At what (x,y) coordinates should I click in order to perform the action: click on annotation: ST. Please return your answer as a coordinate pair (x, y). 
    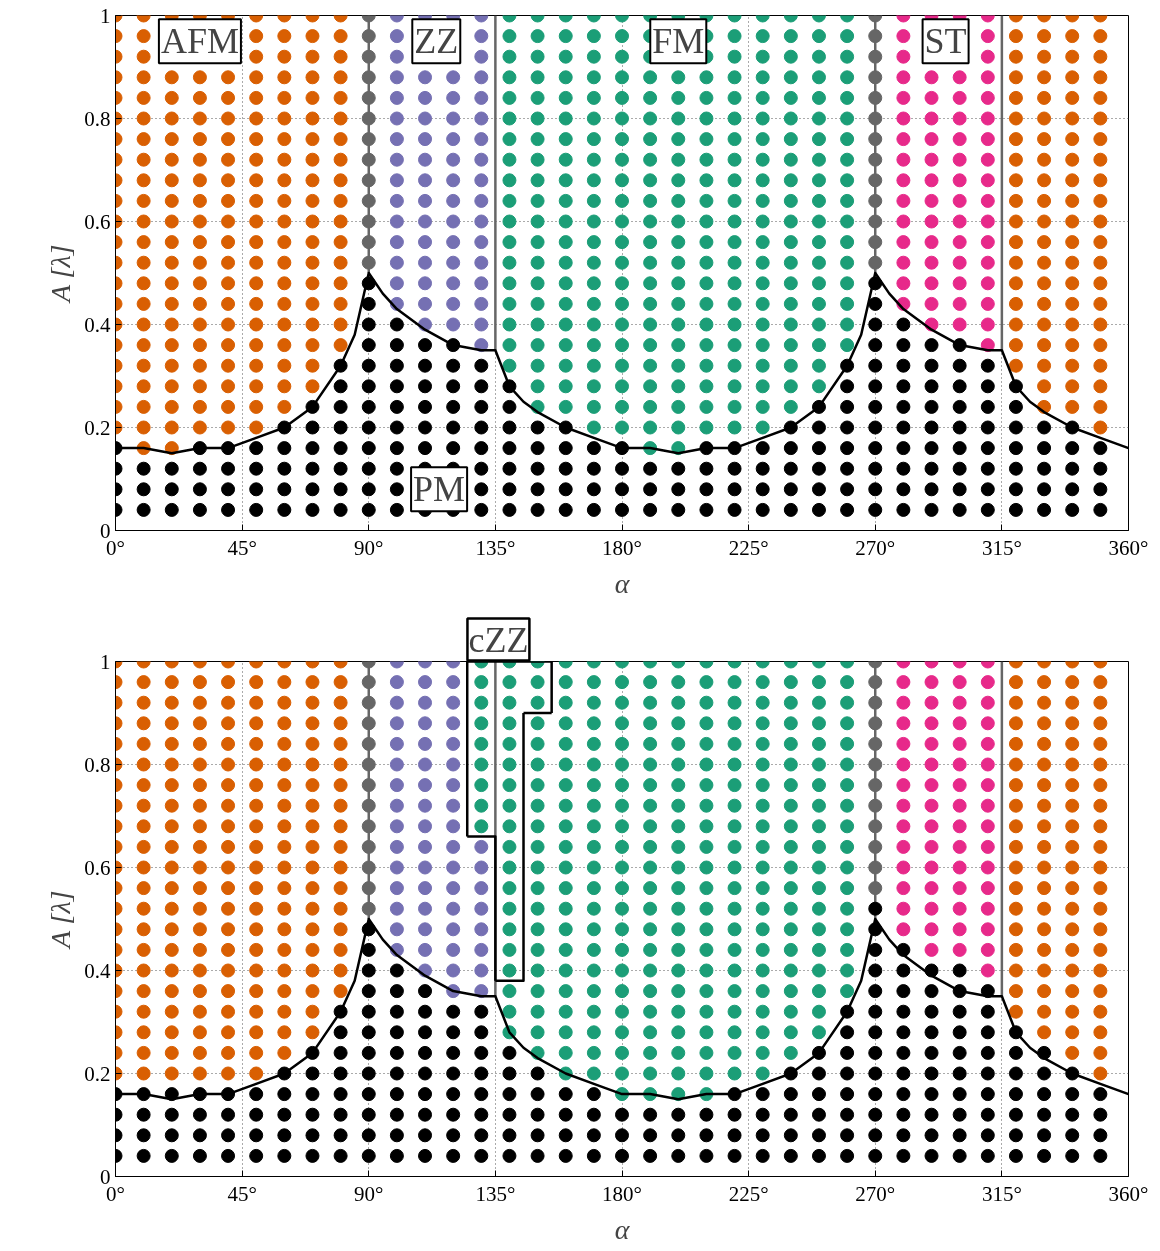
    Looking at the image, I should click on (945, 41).